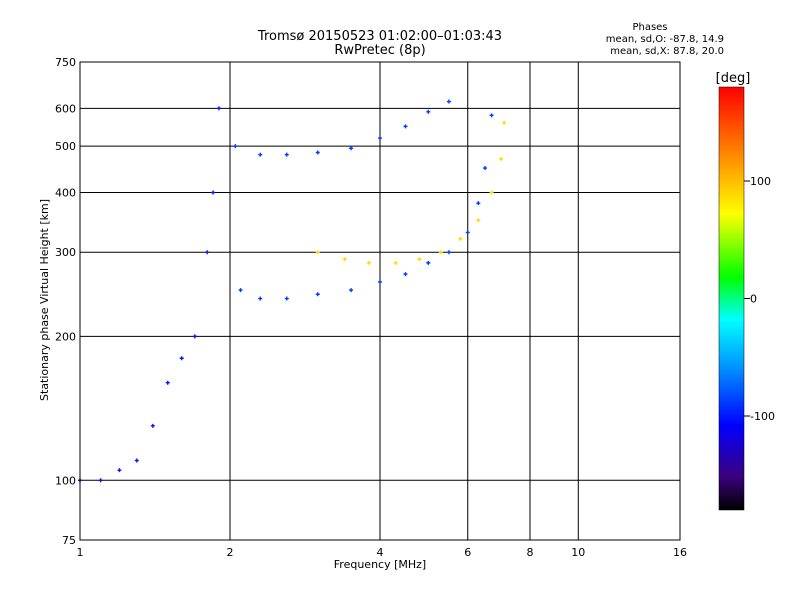 The height and width of the screenshot is (600, 800). Describe the element at coordinates (649, 27) in the screenshot. I see `stats-heading: Phases` at that location.